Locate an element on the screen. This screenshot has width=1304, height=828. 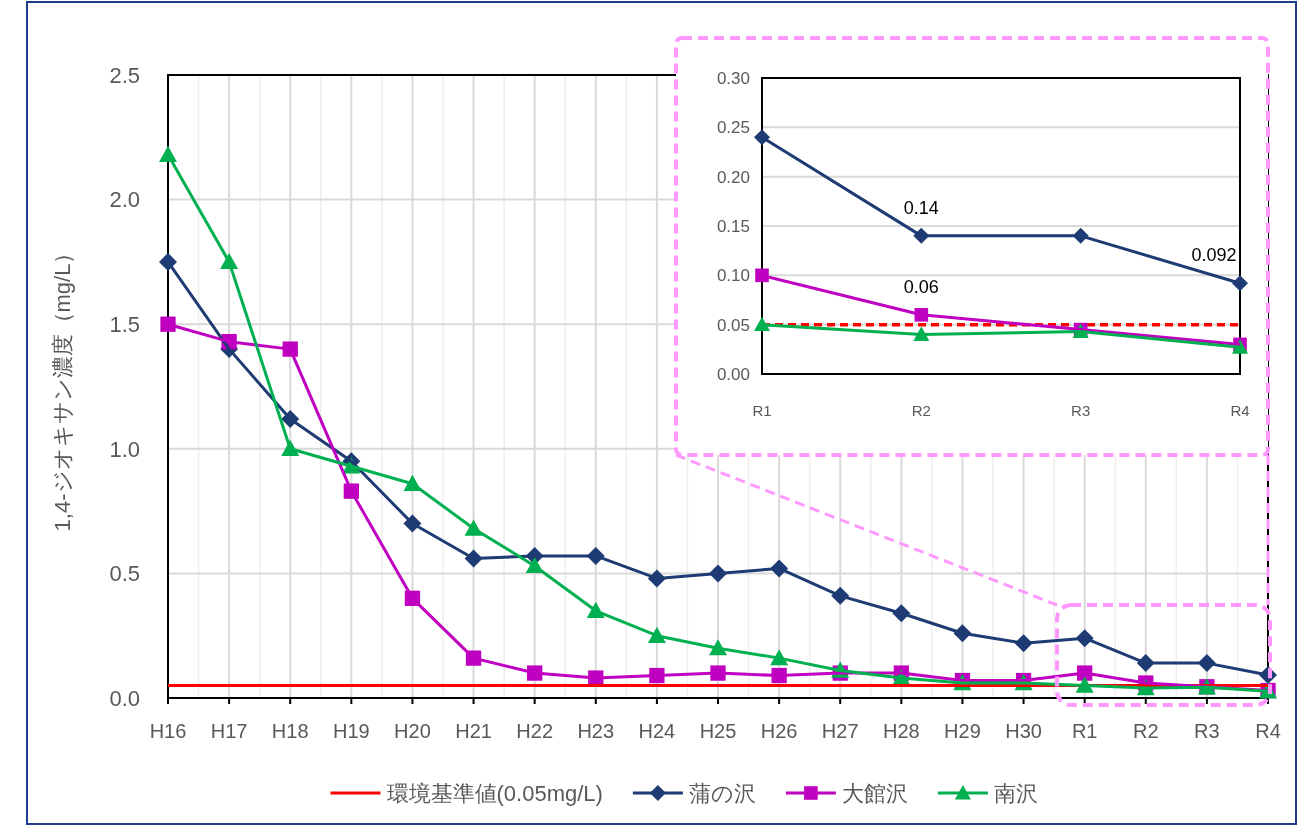
x-tick-label: H30 is located at coordinates (1023, 731).